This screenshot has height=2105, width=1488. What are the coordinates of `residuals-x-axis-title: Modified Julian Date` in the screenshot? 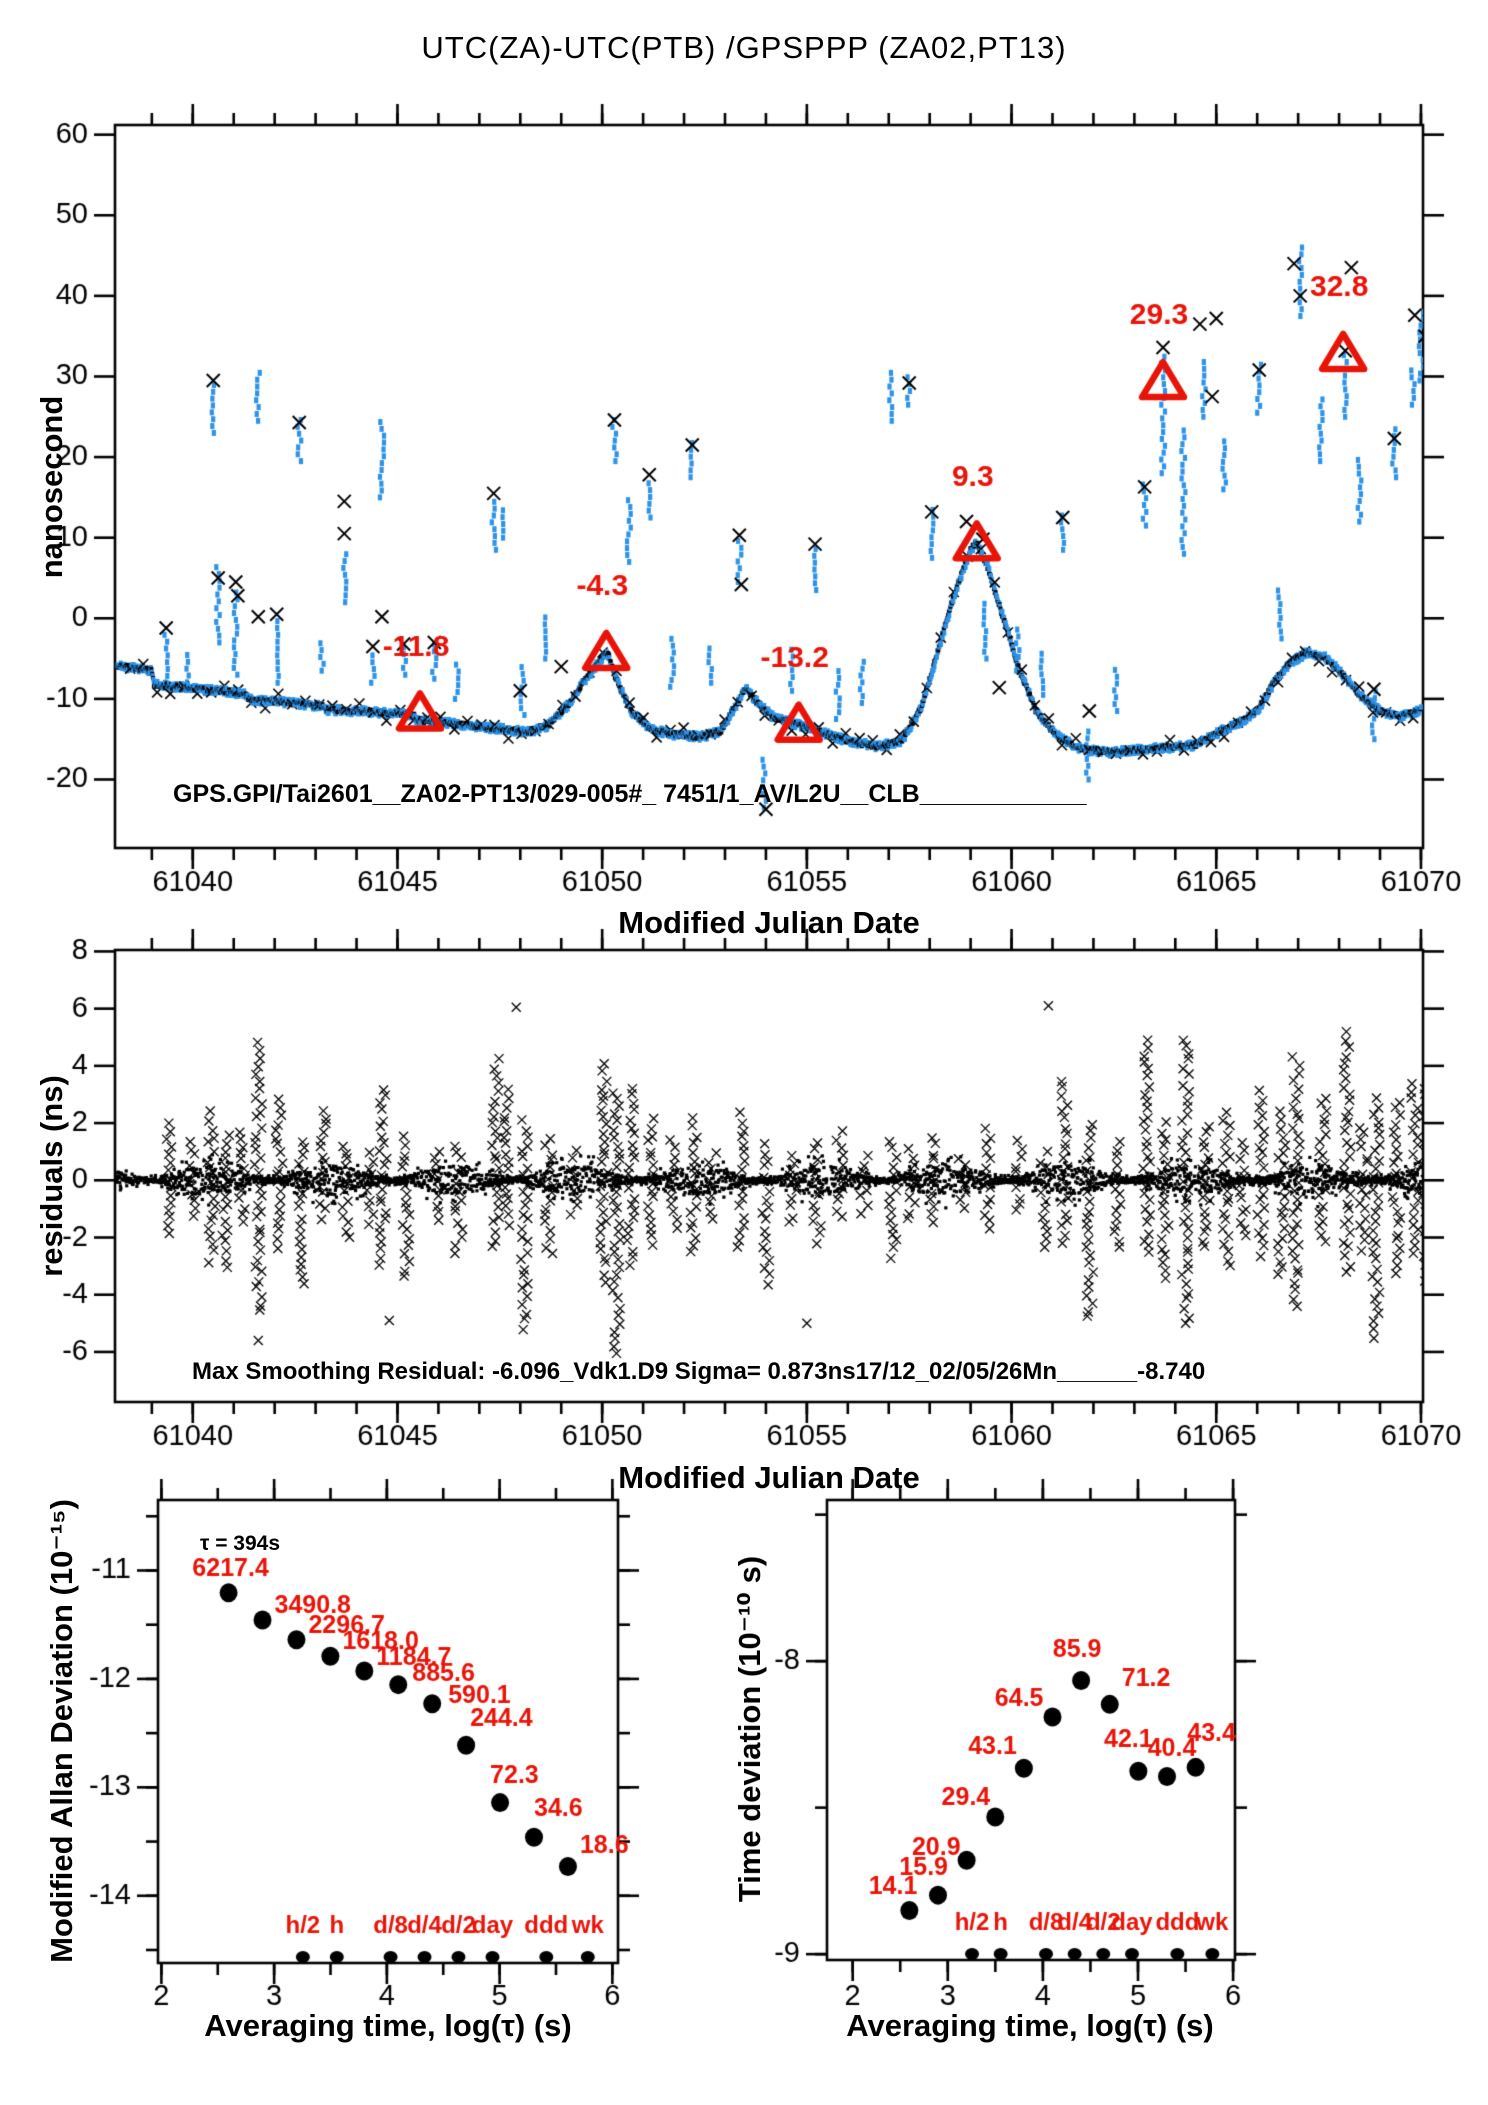 It's located at (769, 1477).